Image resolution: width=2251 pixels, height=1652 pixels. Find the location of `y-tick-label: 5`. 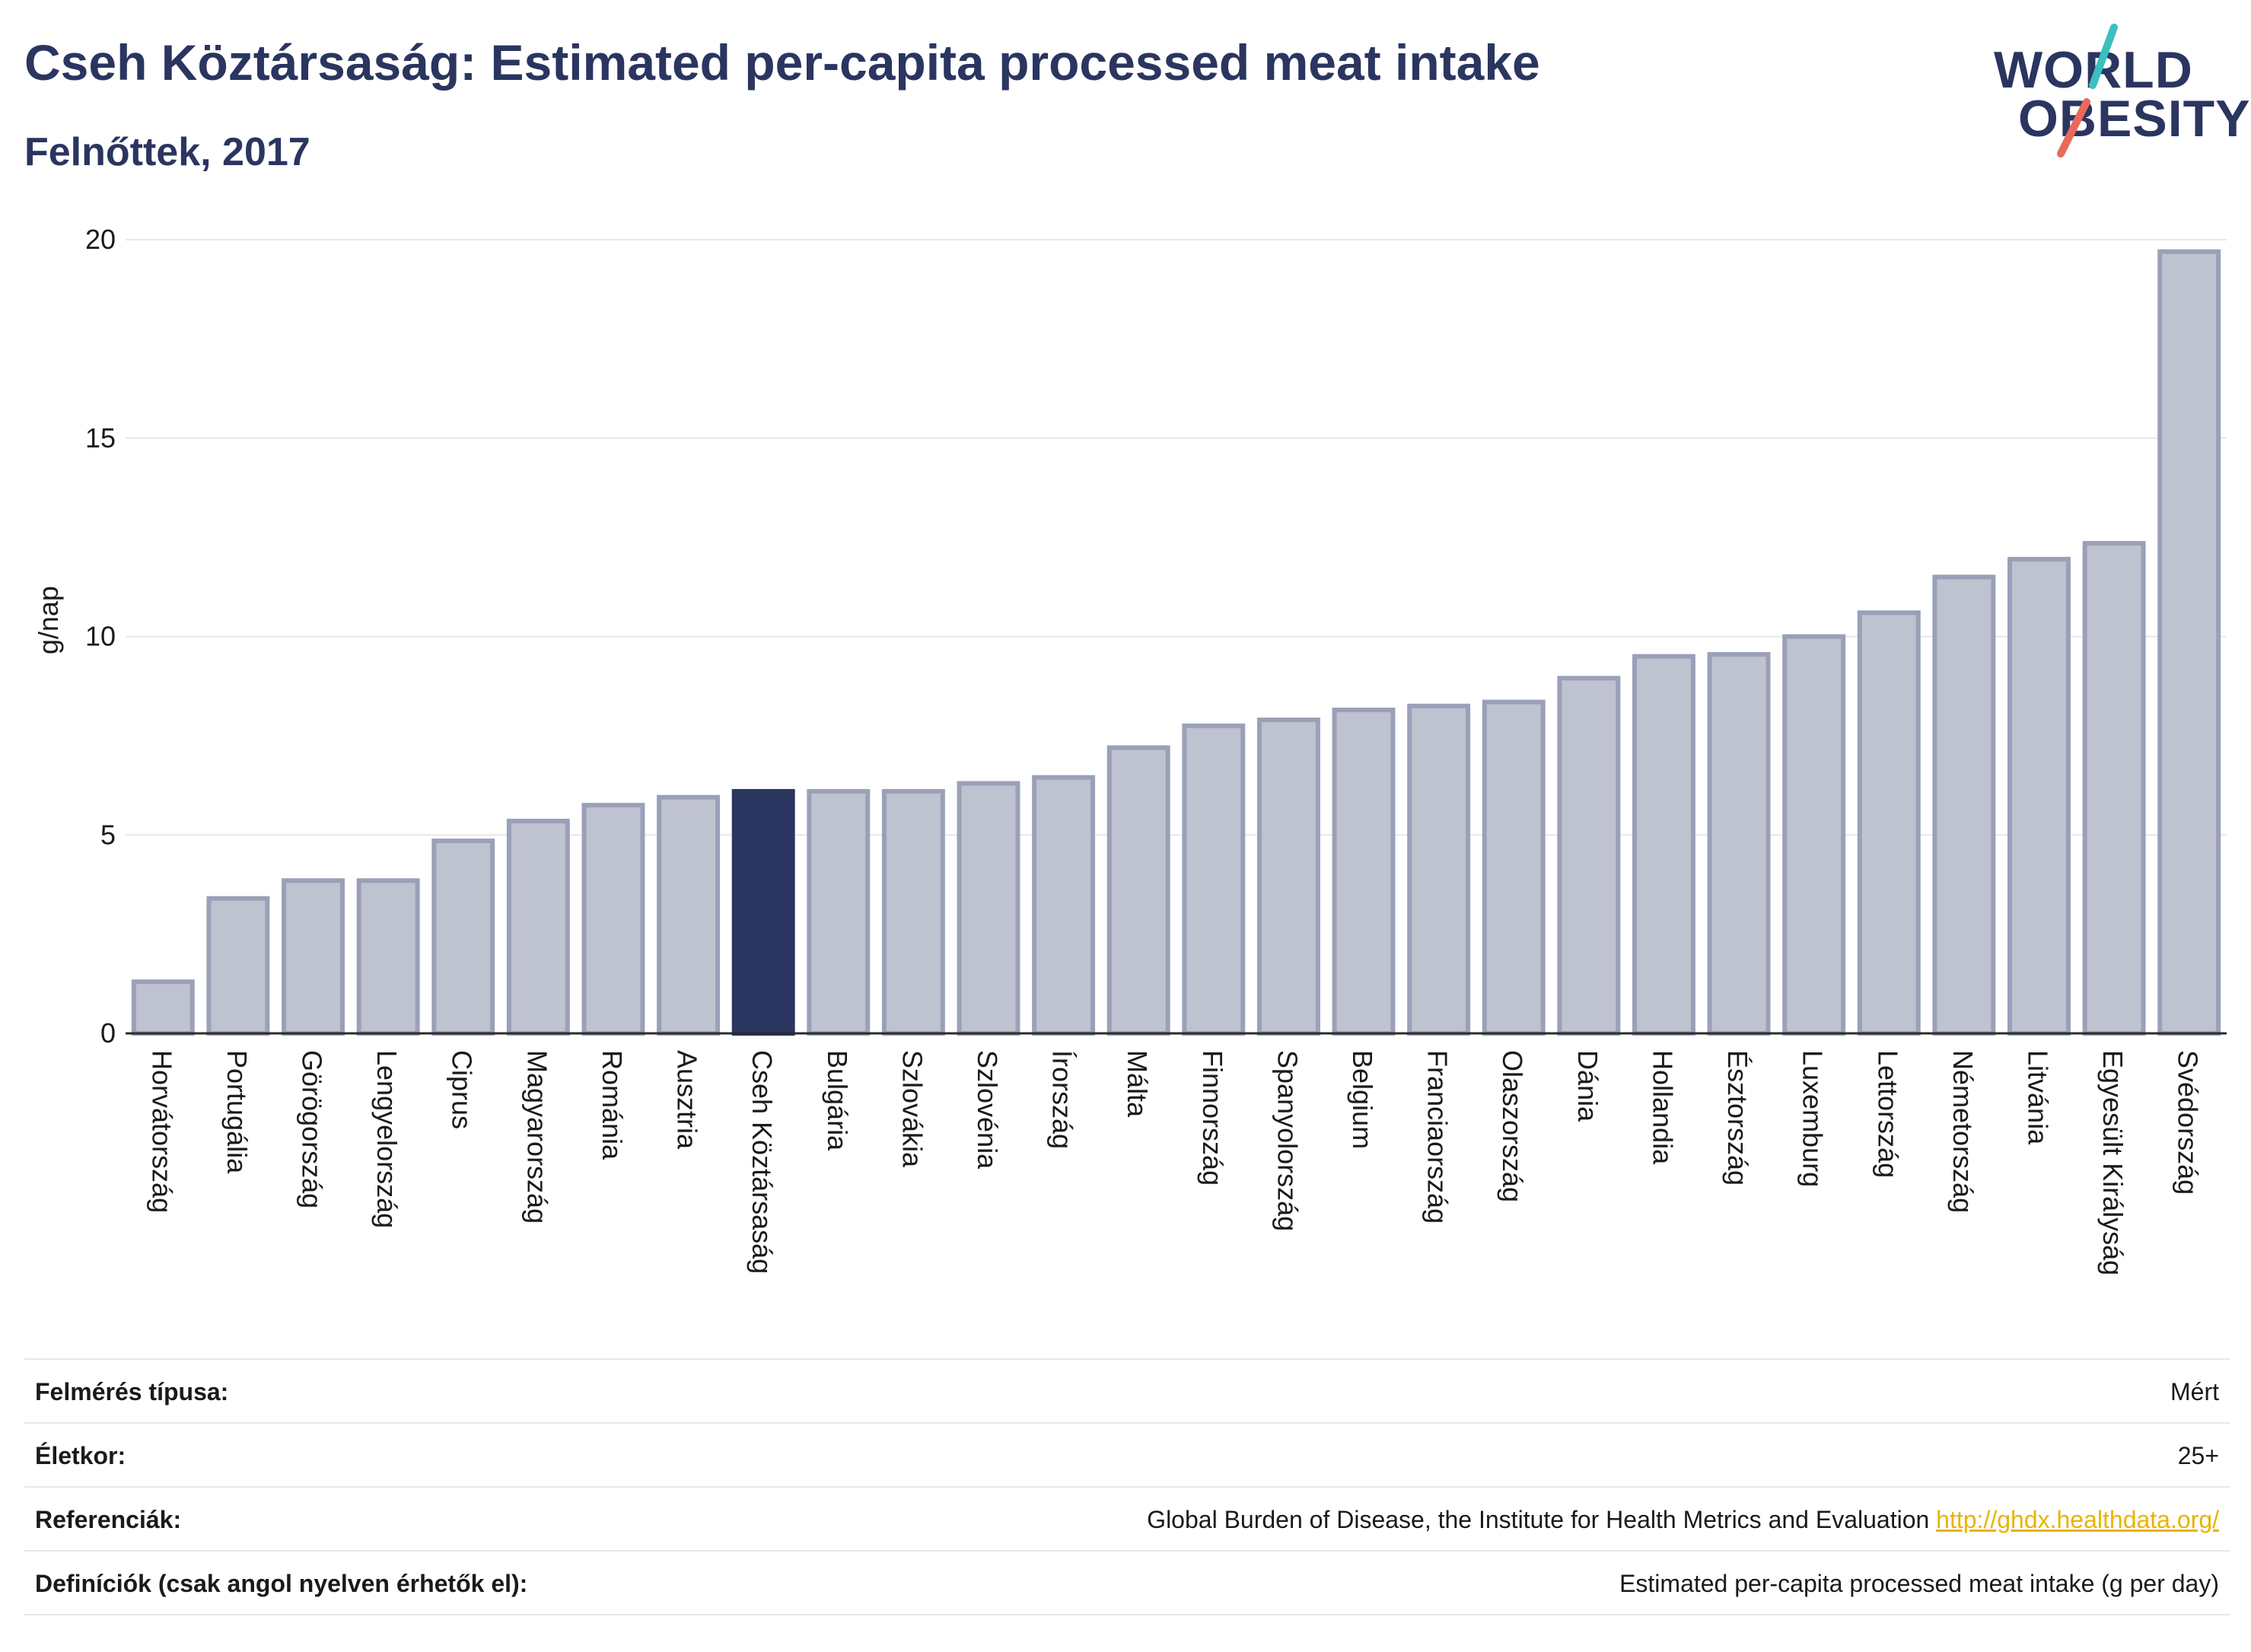

y-tick-label: 5 is located at coordinates (108, 834).